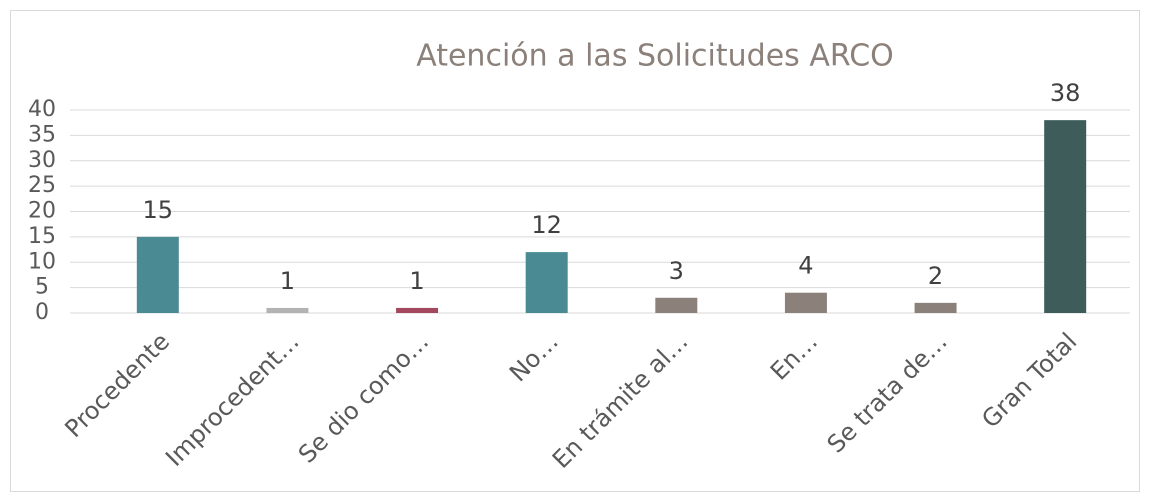 This screenshot has height=501, width=1149. I want to click on chart-title: Atención a las Solicitudes ARCO, so click(655, 56).